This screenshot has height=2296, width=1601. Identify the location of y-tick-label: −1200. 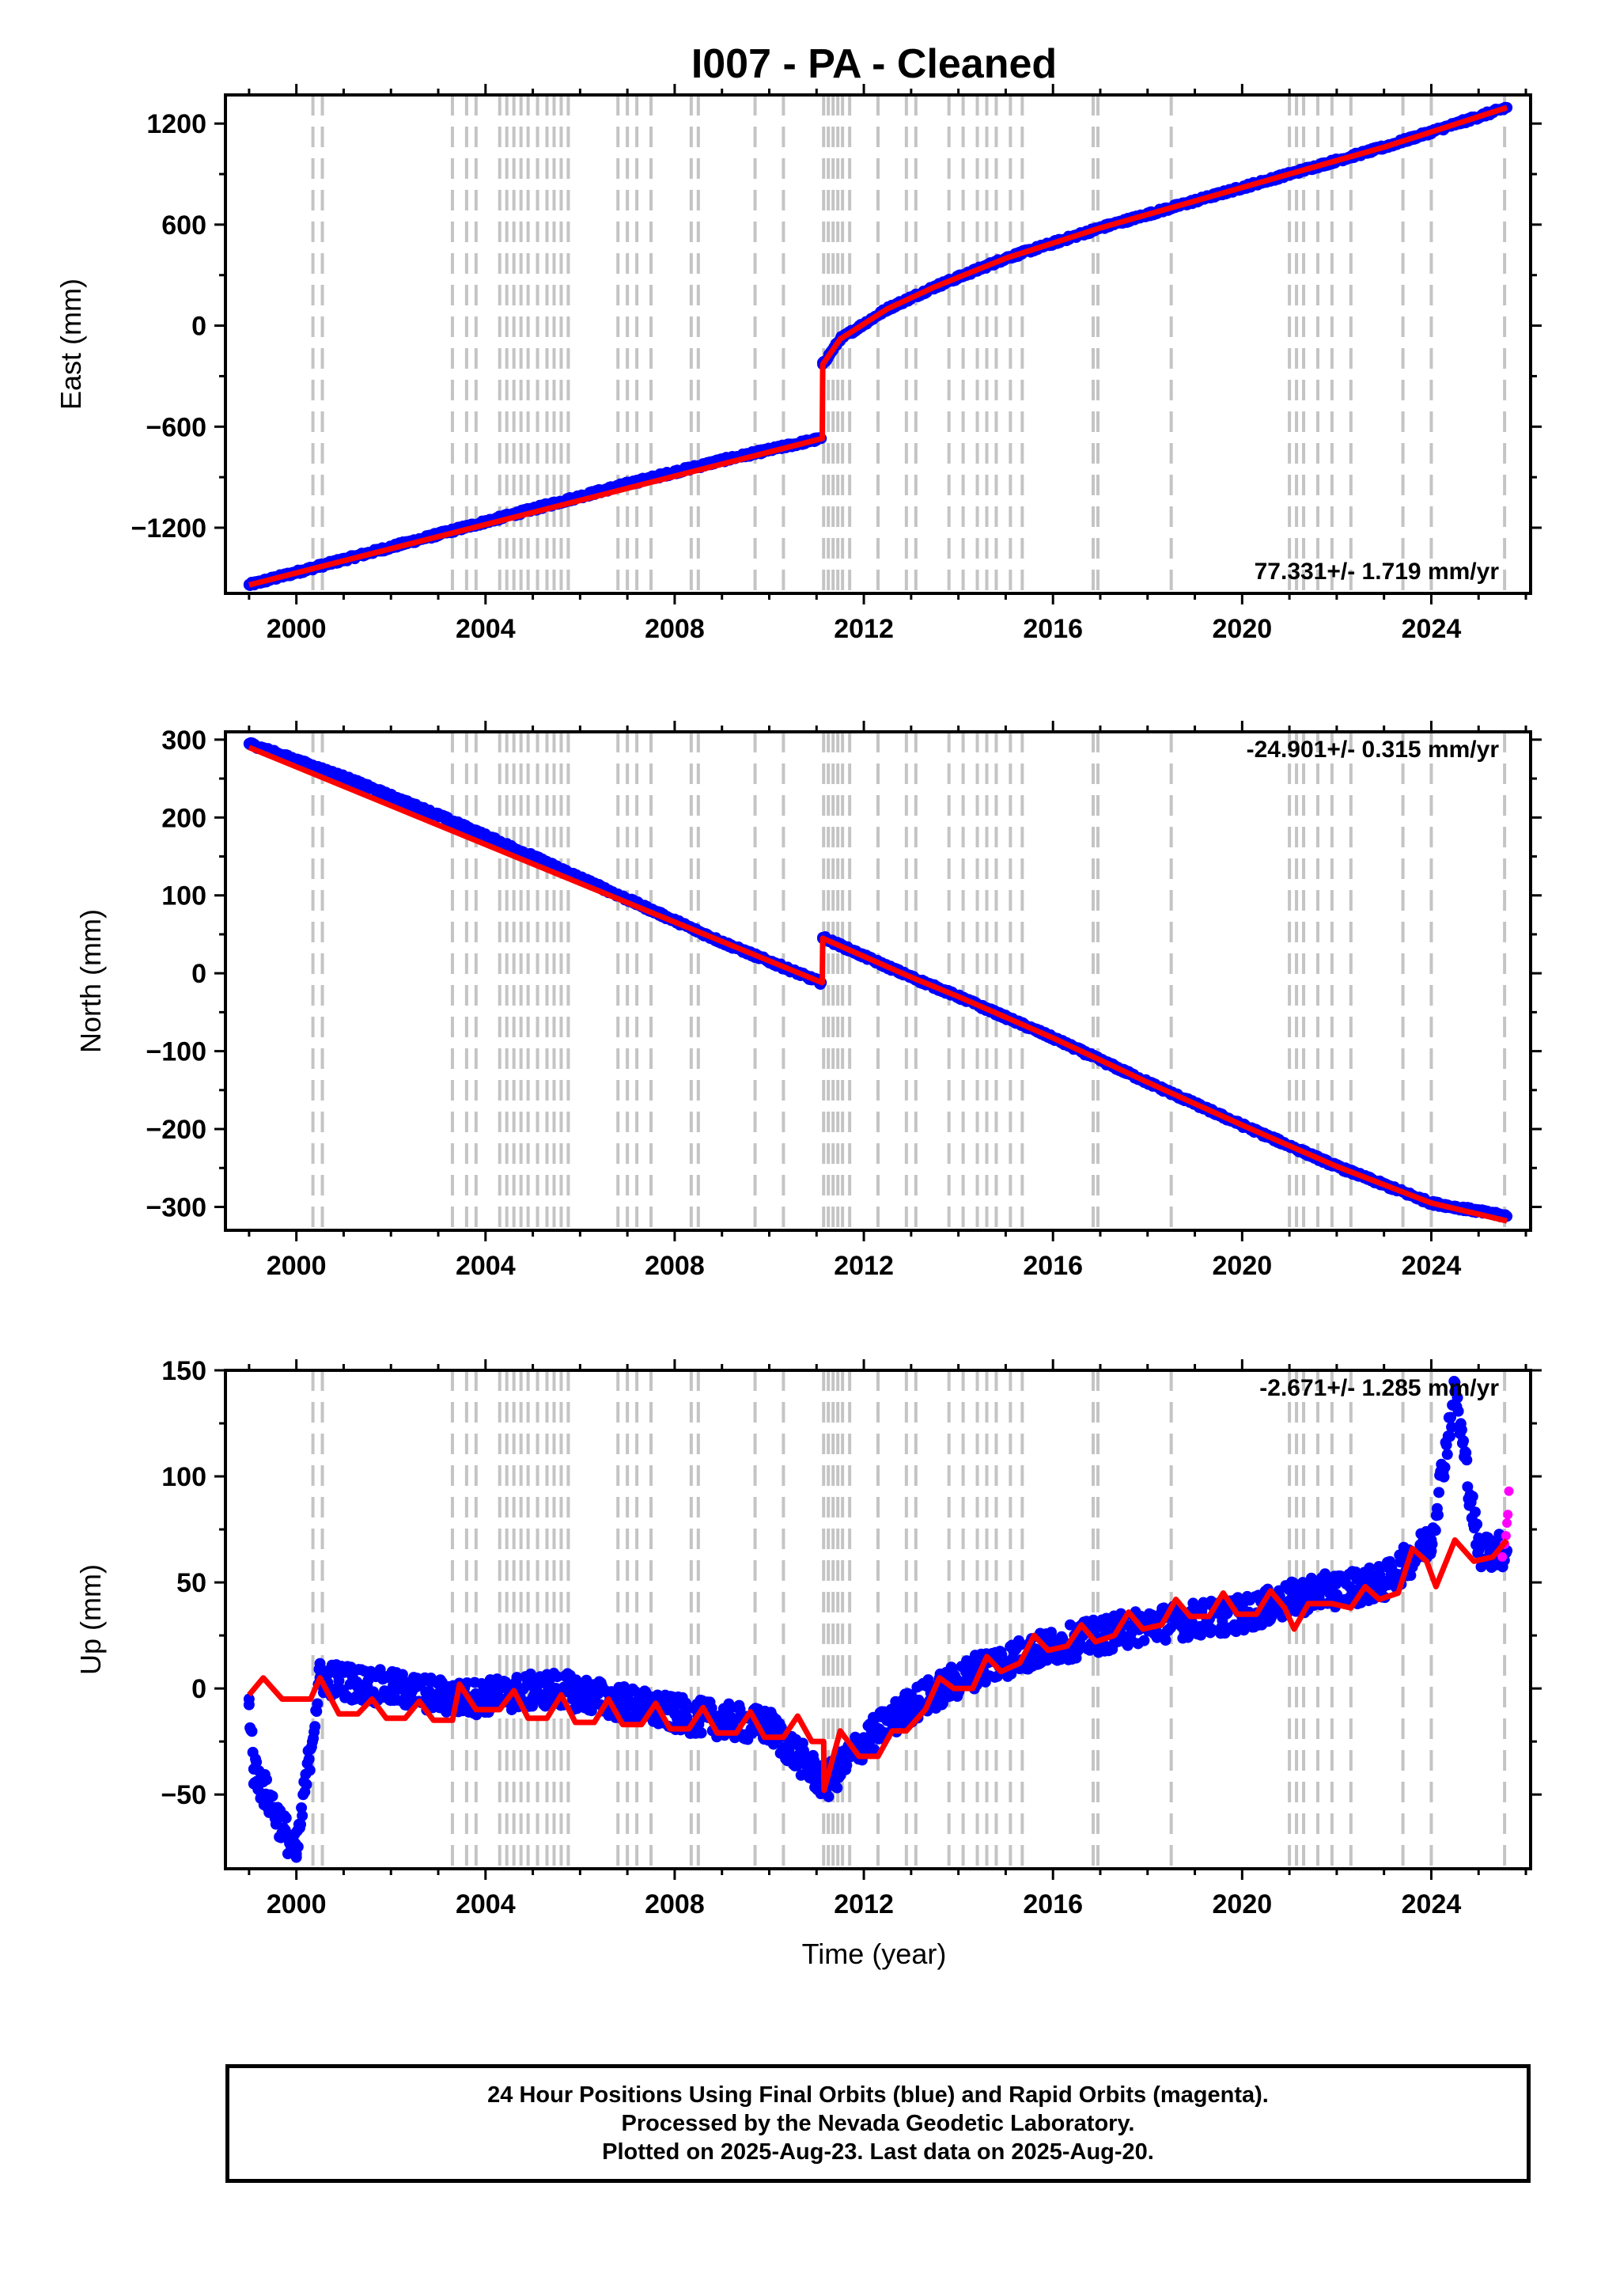
(169, 528).